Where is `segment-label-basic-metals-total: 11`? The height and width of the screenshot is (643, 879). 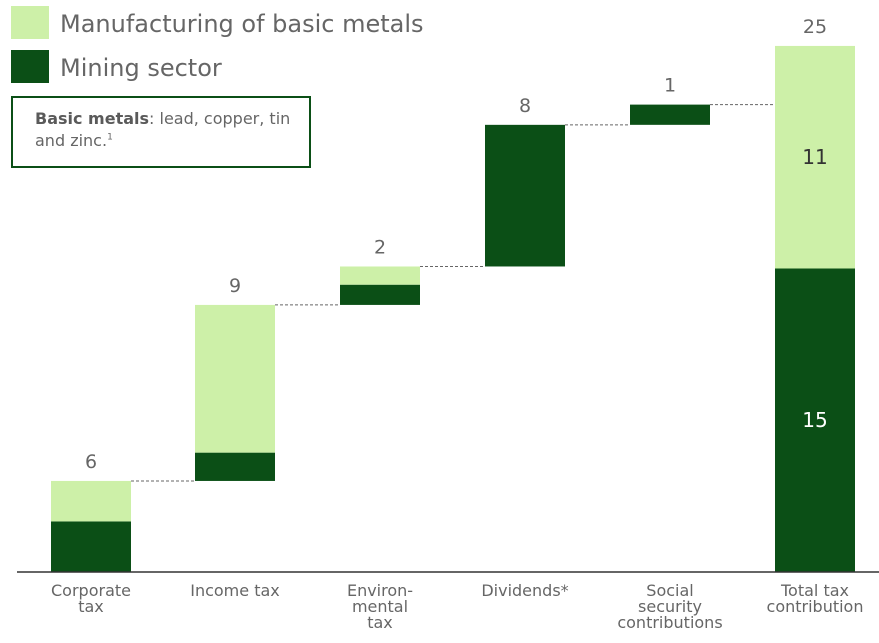
segment-label-basic-metals-total: 11 is located at coordinates (814, 157).